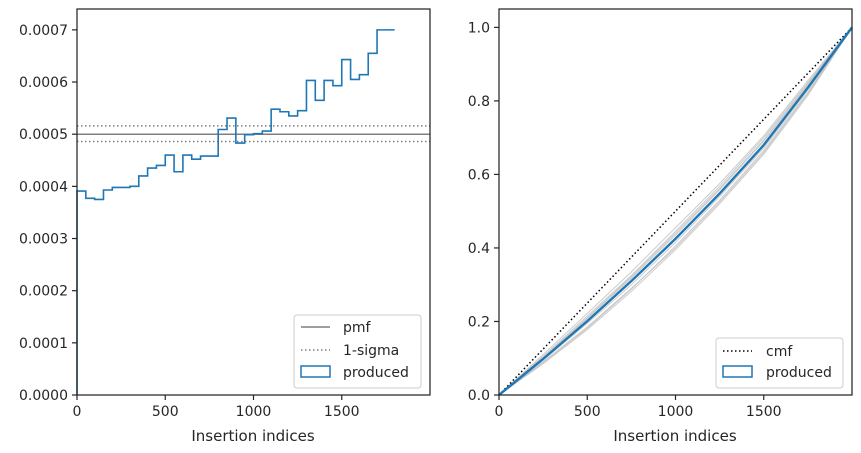  I want to click on pmf-y-tick-label: 0.0004, so click(43, 187).